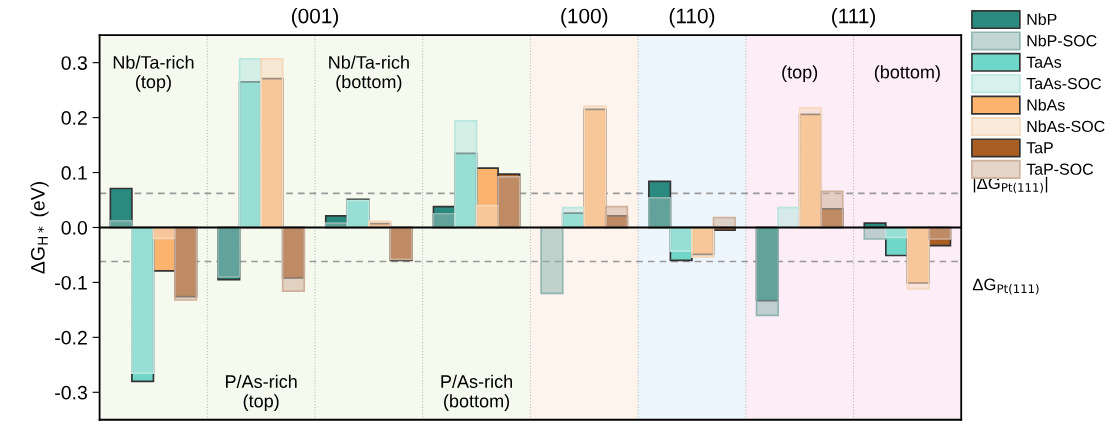 The height and width of the screenshot is (424, 1119). I want to click on text: (111), so click(854, 18).